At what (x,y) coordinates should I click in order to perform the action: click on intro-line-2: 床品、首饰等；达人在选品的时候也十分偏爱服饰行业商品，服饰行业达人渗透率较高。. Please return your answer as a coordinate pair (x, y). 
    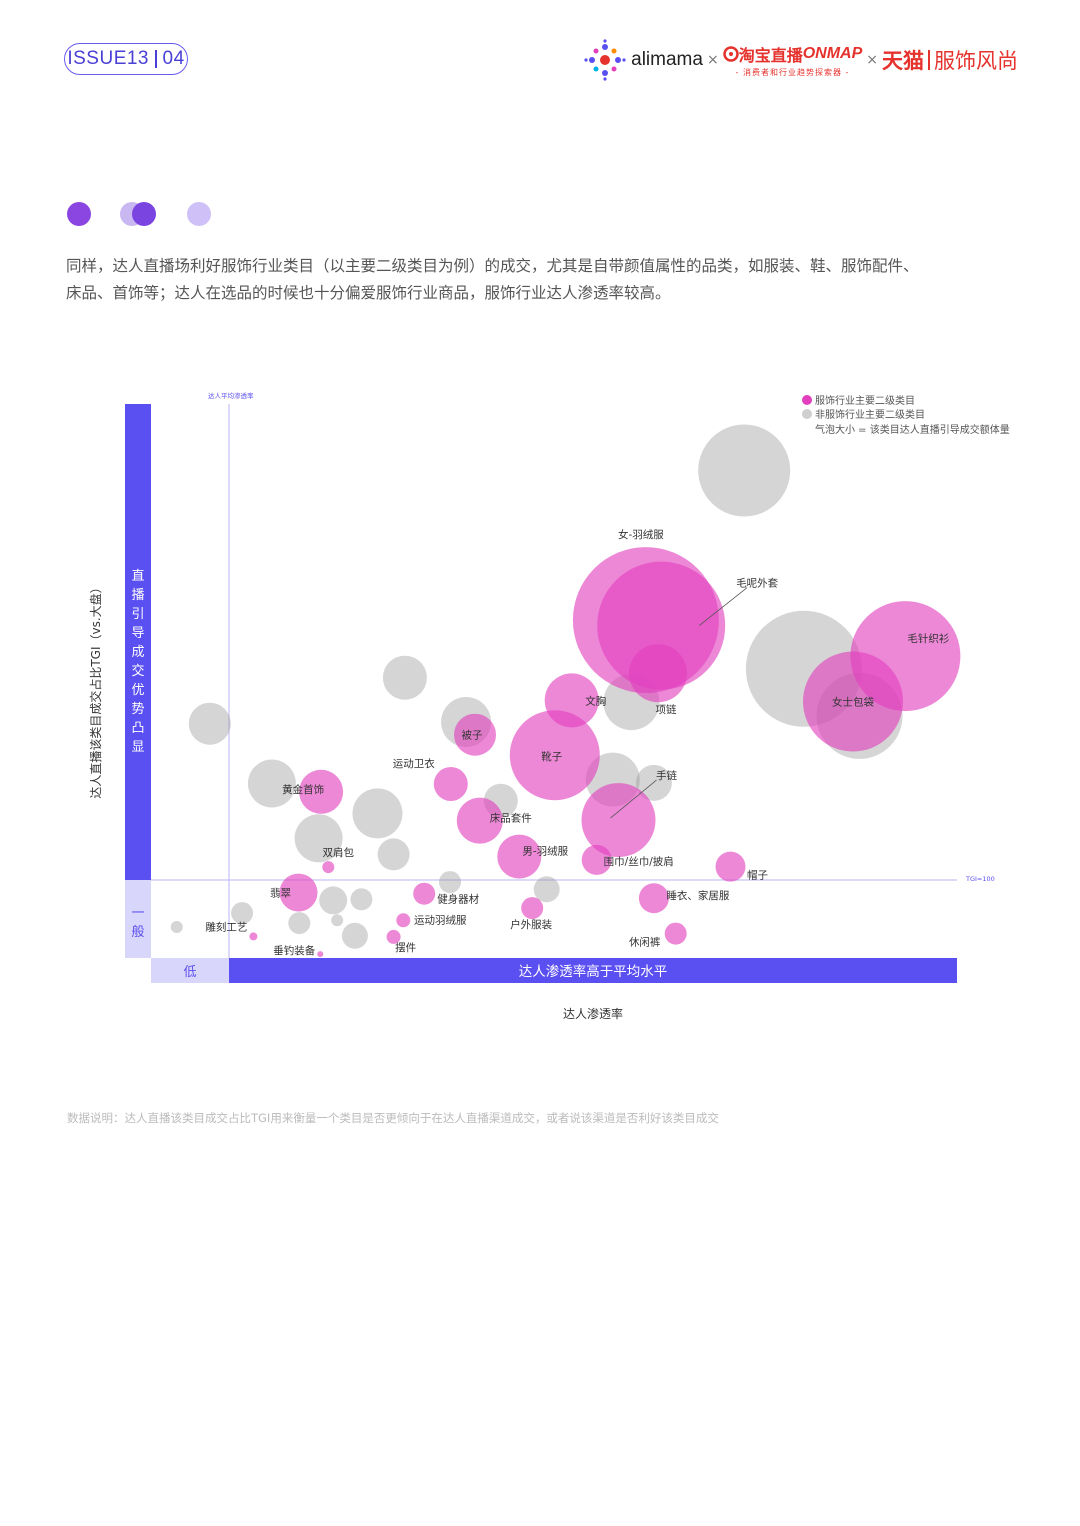
    Looking at the image, I should click on (368, 293).